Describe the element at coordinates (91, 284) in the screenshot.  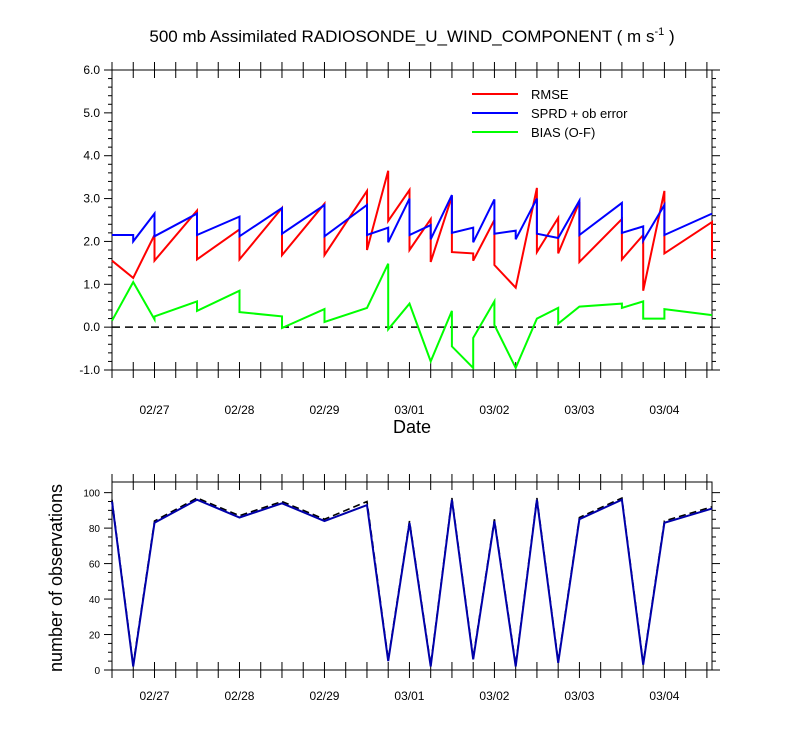
I see `y-tick-label: 1.0` at that location.